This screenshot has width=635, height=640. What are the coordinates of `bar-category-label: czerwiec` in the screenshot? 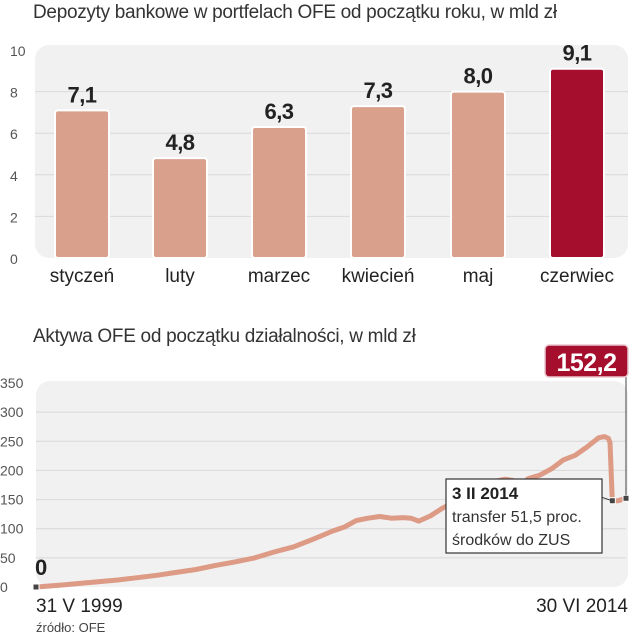 It's located at (577, 276).